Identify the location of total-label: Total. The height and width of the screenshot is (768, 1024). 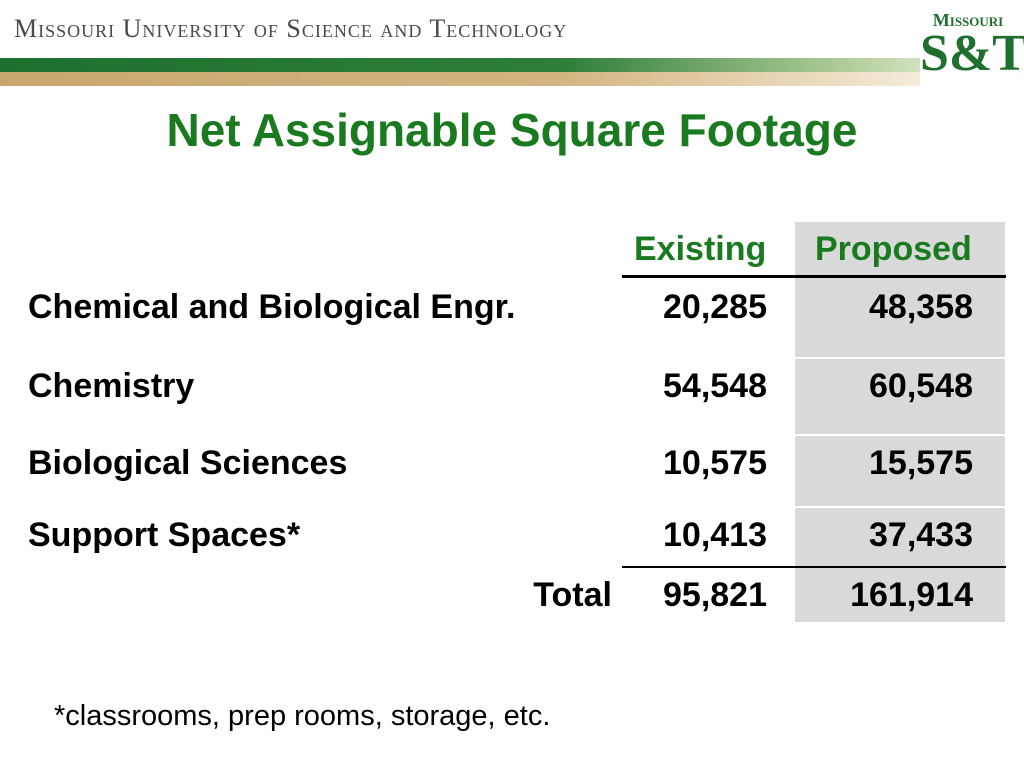
(572, 595).